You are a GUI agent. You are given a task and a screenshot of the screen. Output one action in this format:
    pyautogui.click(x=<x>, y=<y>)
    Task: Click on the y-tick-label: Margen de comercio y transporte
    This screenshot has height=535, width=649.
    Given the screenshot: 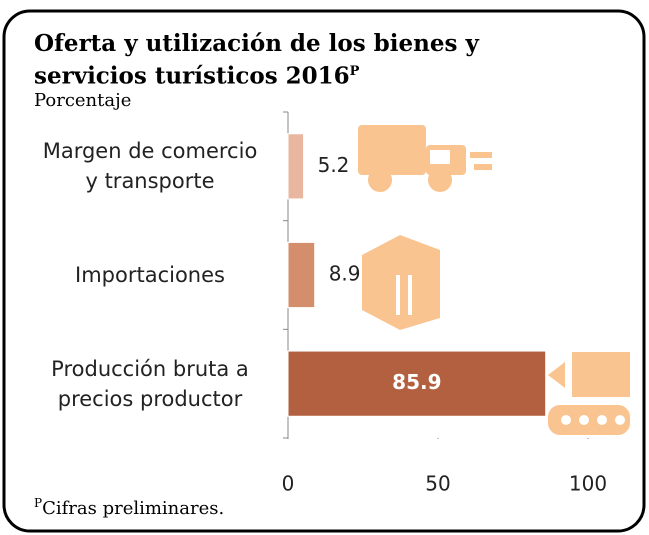 What is the action you would take?
    pyautogui.click(x=150, y=166)
    